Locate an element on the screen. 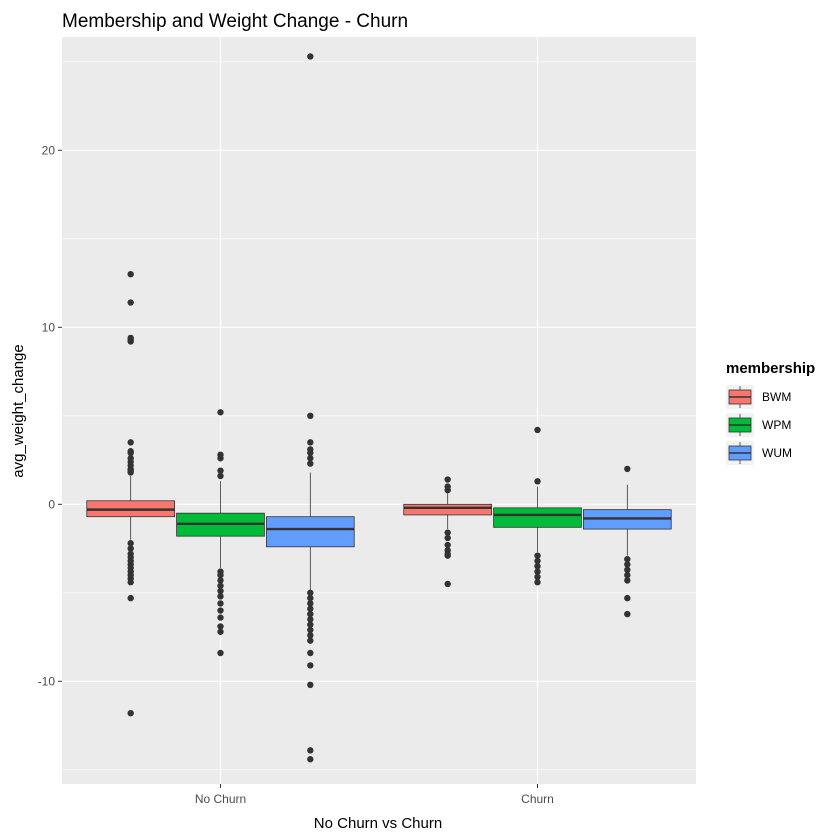 This screenshot has height=840, width=840. legend-key-wpm is located at coordinates (740, 425).